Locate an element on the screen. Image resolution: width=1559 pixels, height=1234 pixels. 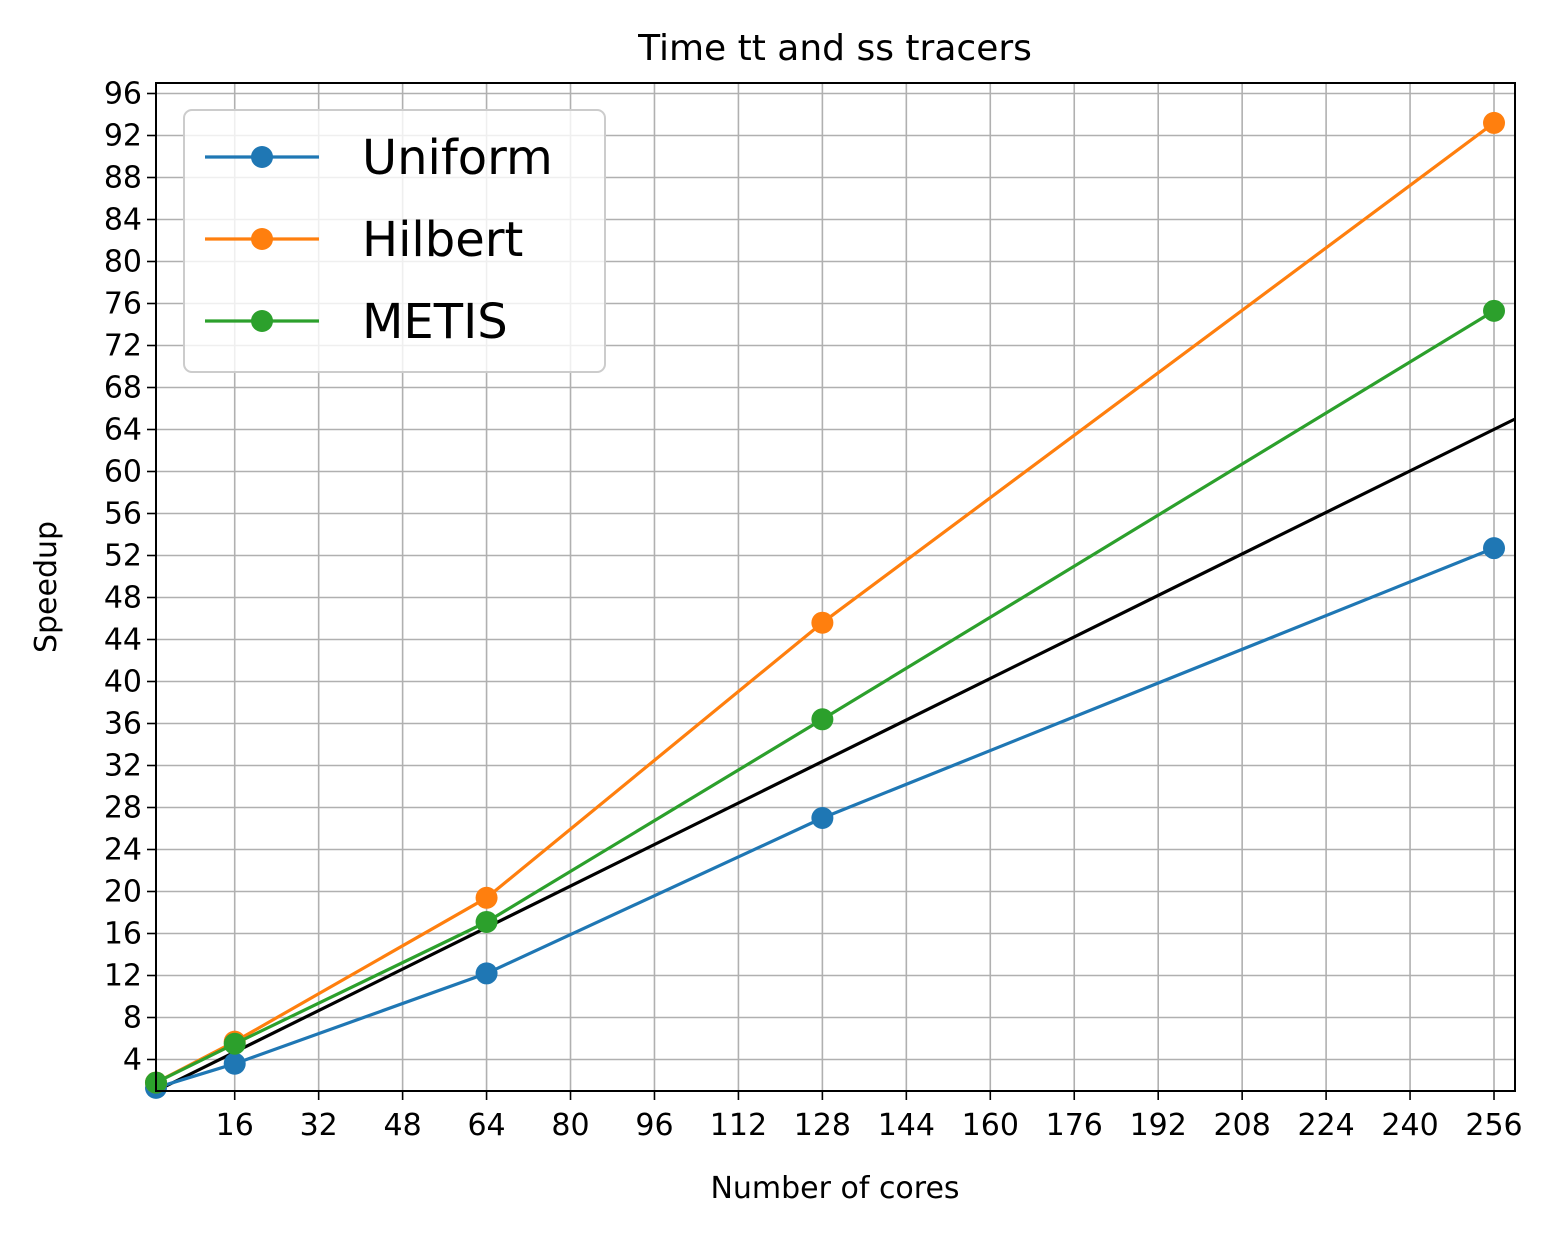
y-tick-label: 64 is located at coordinates (123, 430).